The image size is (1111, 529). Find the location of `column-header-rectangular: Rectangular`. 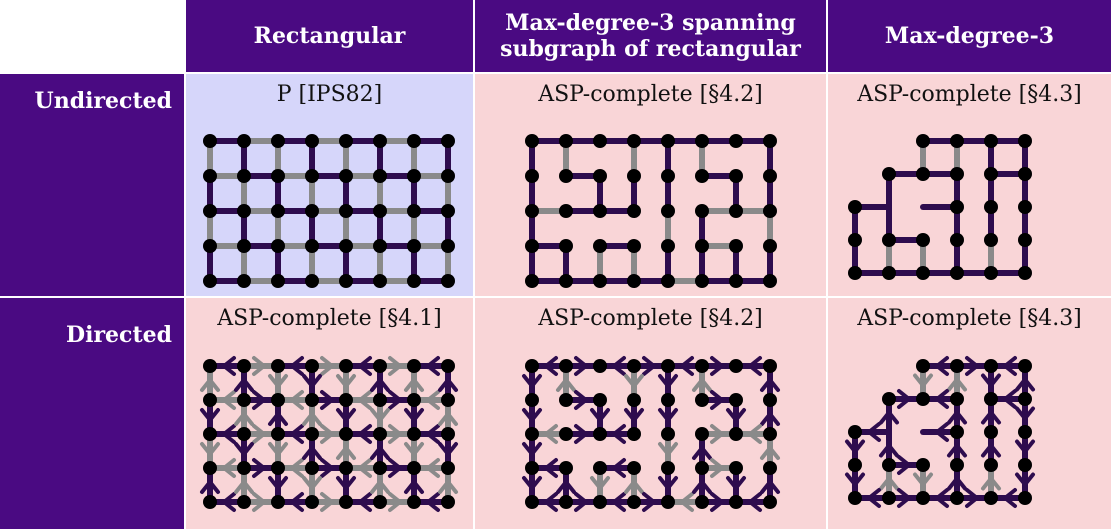

column-header-rectangular: Rectangular is located at coordinates (329, 36).